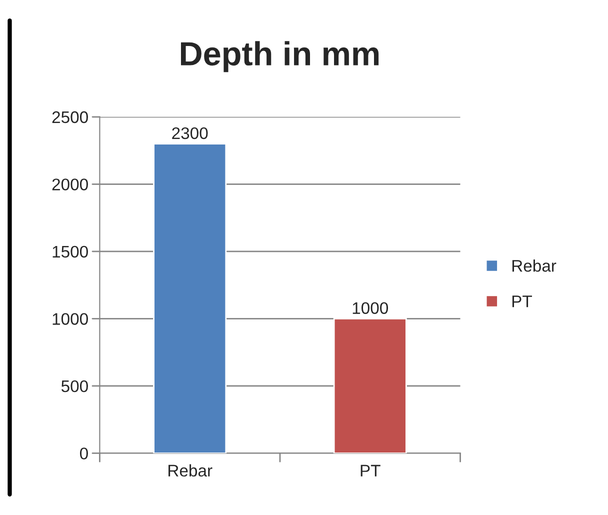 The width and height of the screenshot is (608, 515). What do you see at coordinates (534, 266) in the screenshot?
I see `legend-label: Rebar` at bounding box center [534, 266].